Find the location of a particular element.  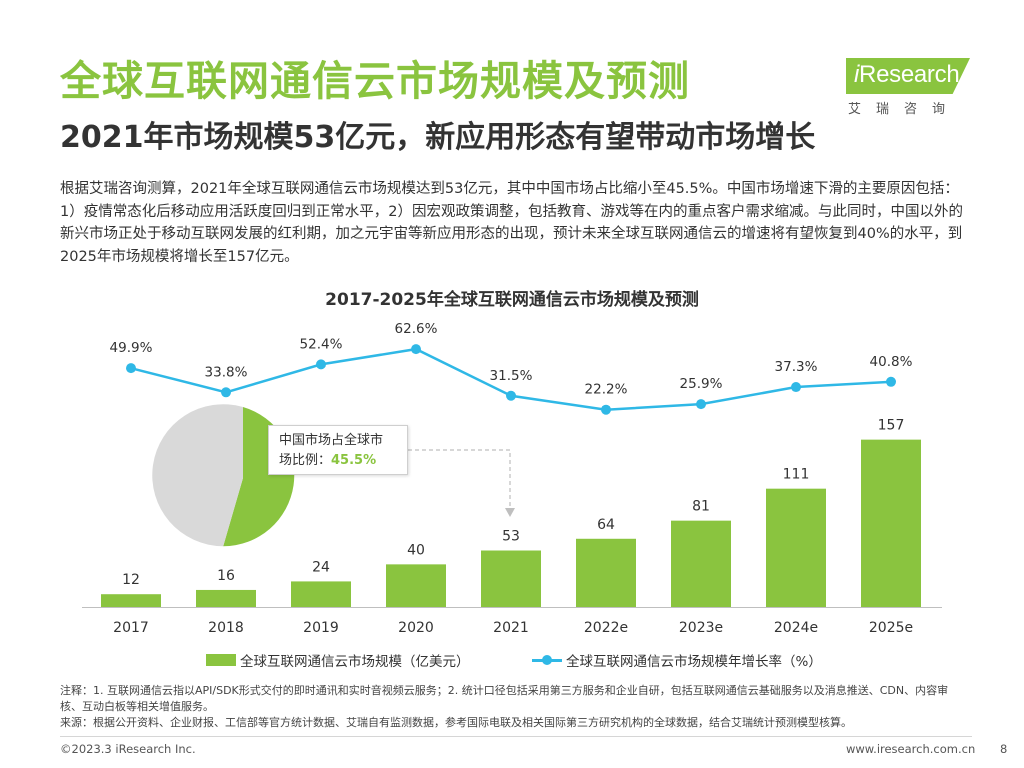

pie-slice-rest is located at coordinates (197, 475).